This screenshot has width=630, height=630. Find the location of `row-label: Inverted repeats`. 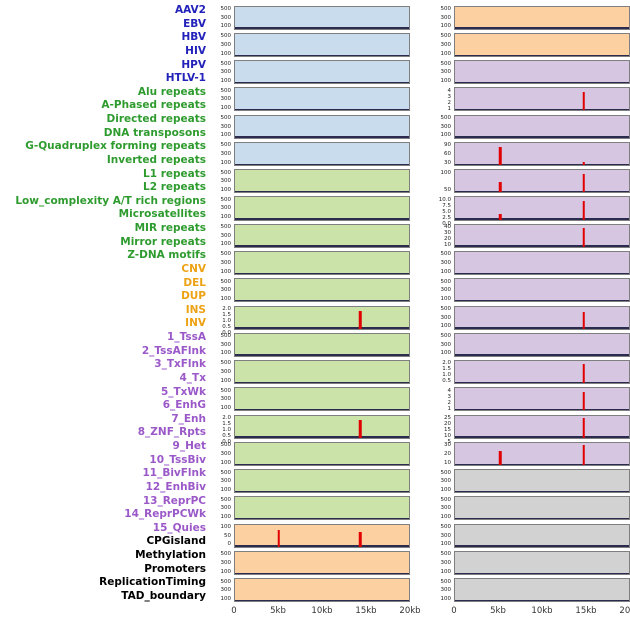

row-label: Inverted repeats is located at coordinates (156, 159).